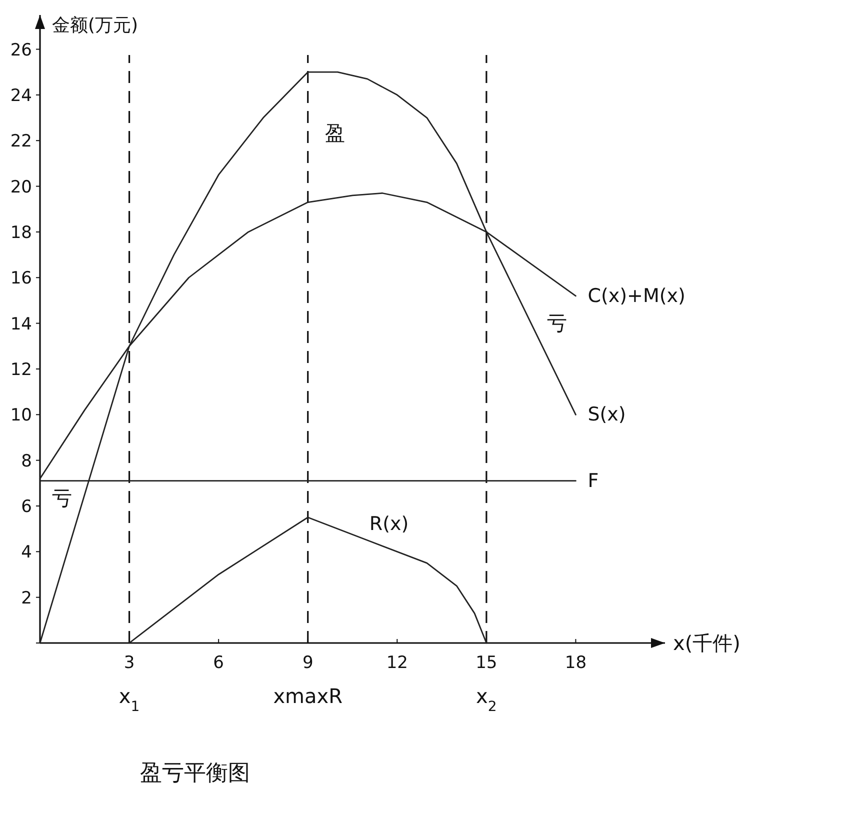  Describe the element at coordinates (389, 524) in the screenshot. I see `series-label: R(x)` at that location.